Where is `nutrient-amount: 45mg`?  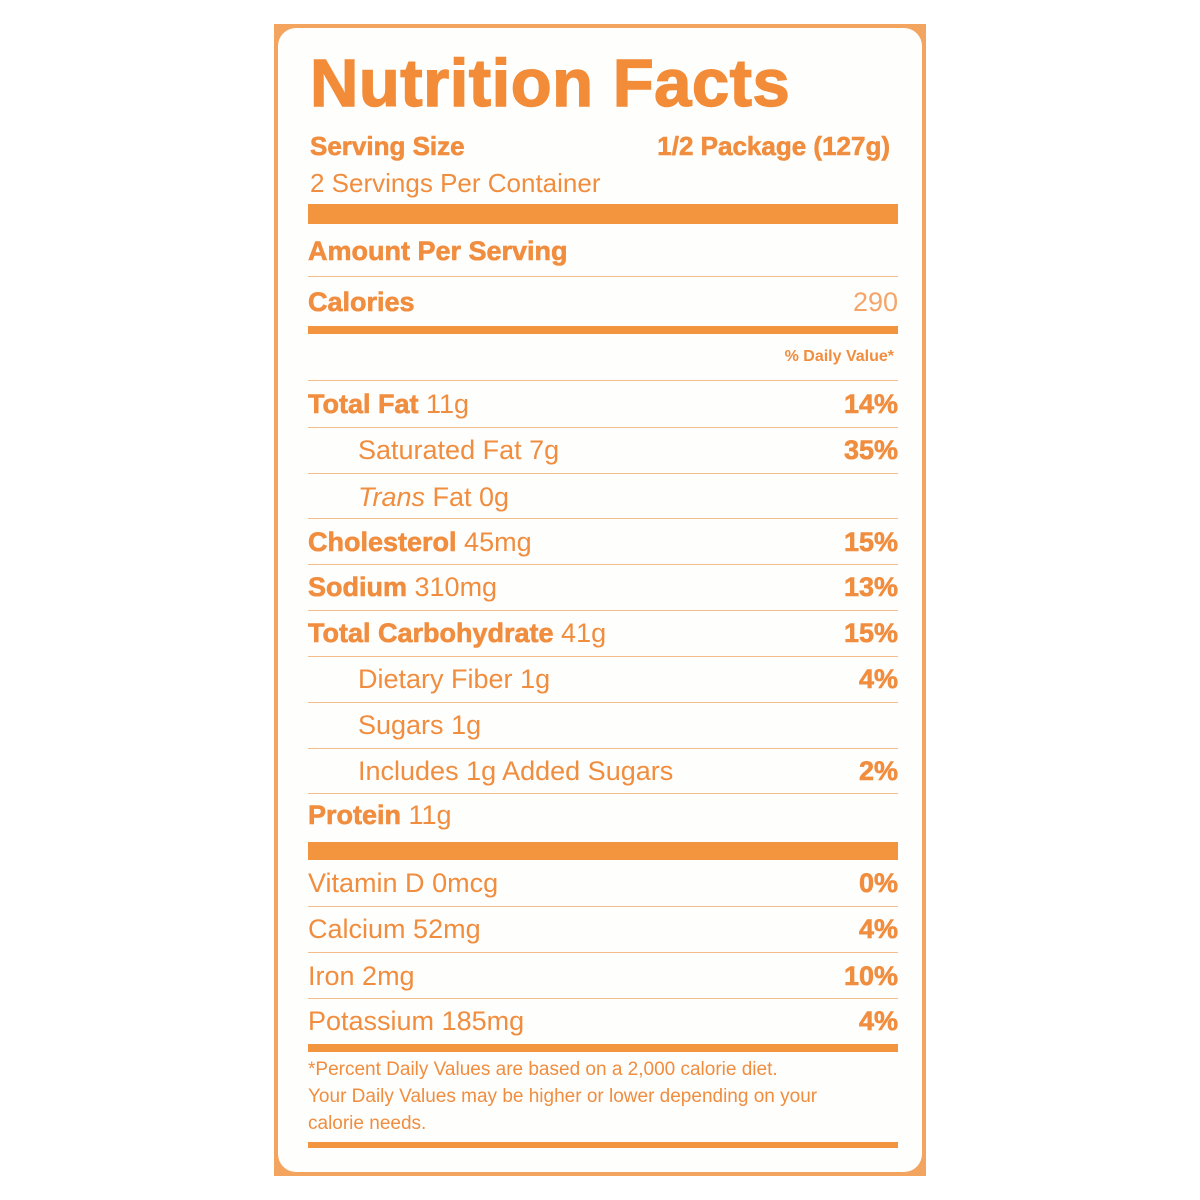
nutrient-amount: 45mg is located at coordinates (498, 542).